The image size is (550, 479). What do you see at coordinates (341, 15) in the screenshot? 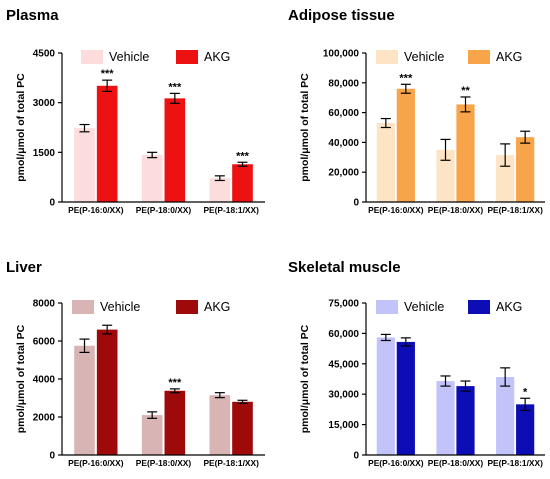
I see `panel-2-title: Adipose tissue` at bounding box center [341, 15].